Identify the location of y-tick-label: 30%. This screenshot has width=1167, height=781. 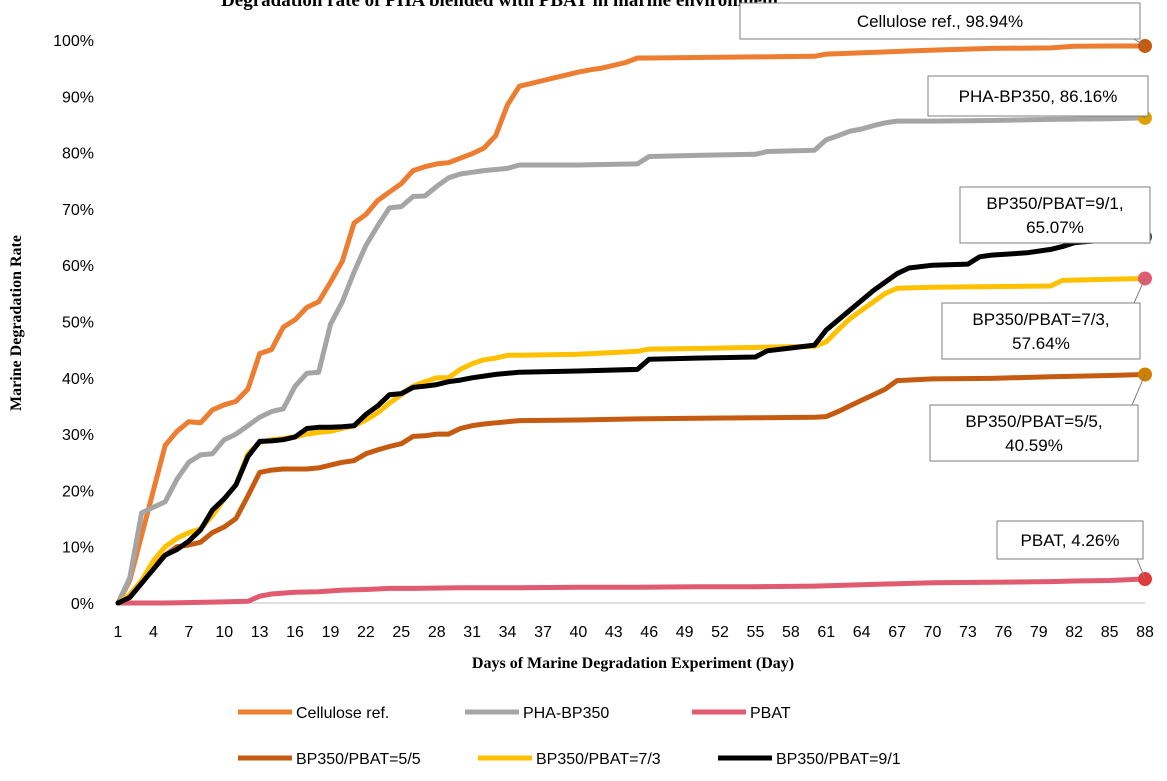
(78, 435).